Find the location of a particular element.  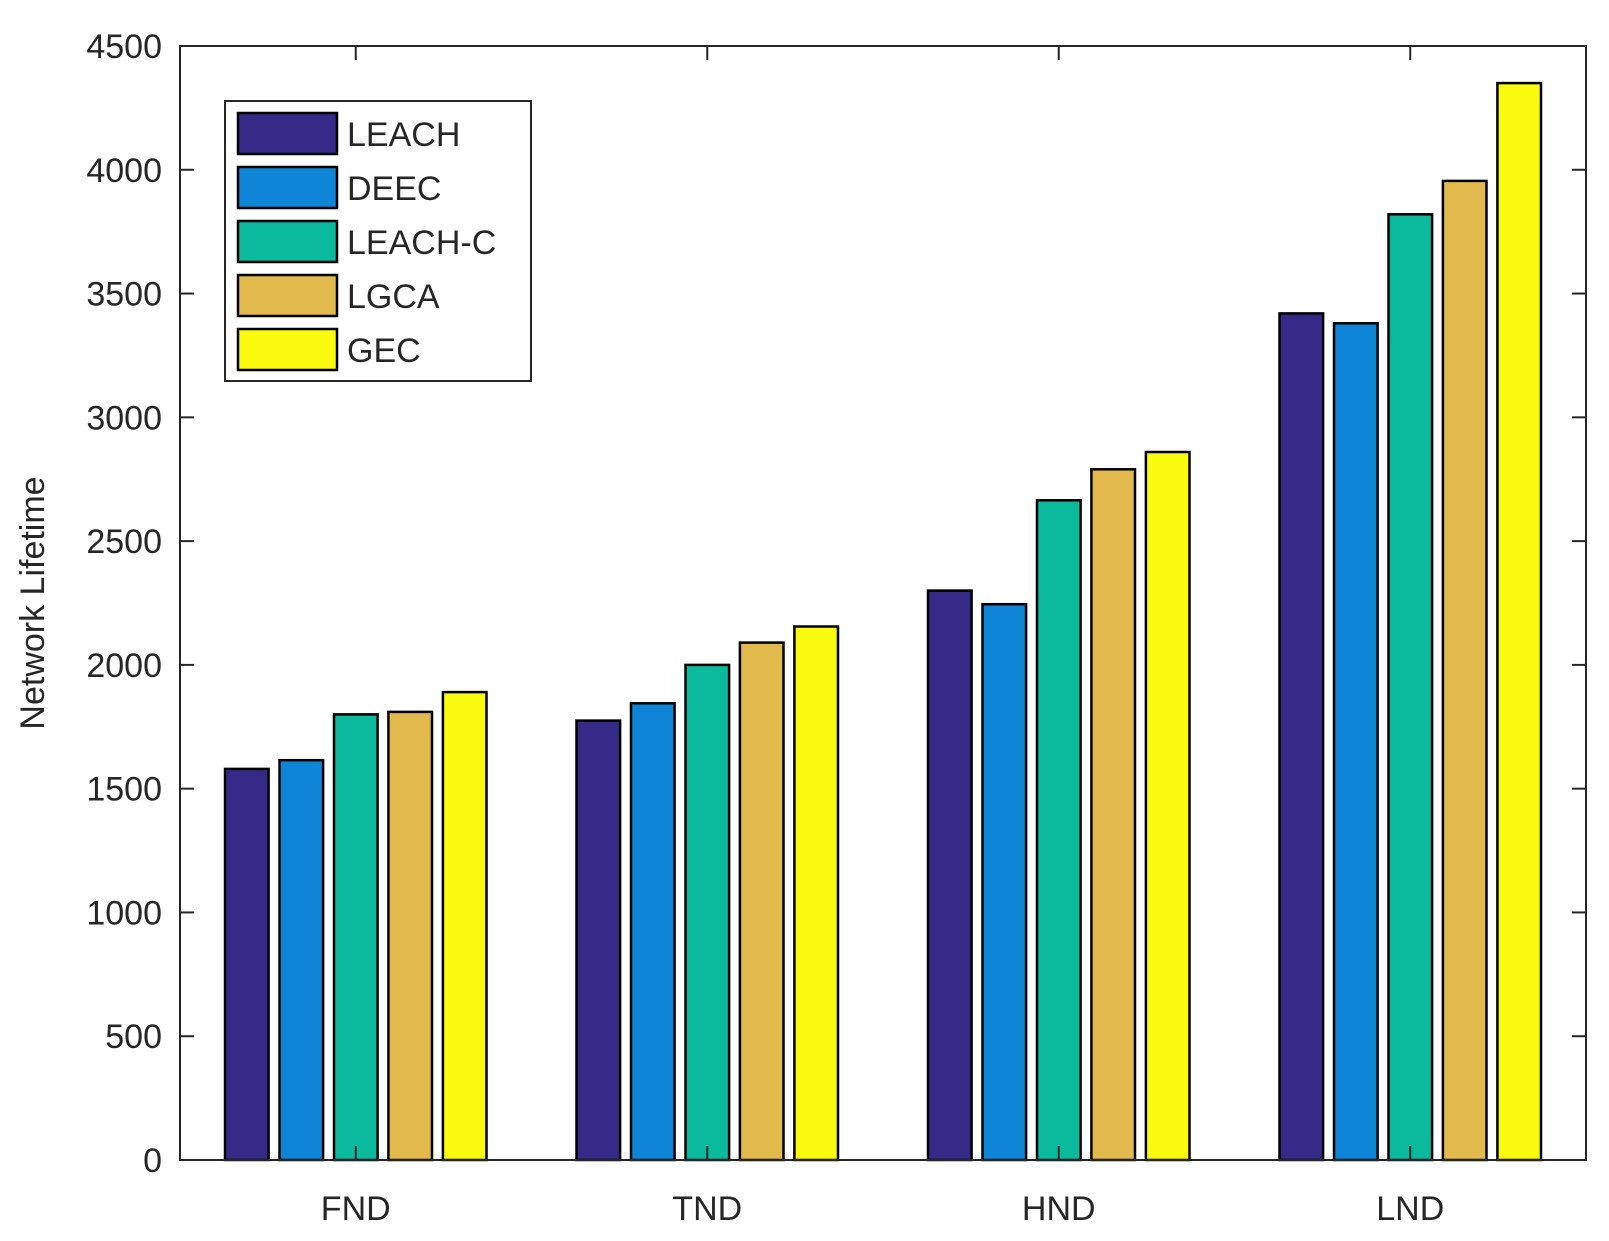

x-tick-labels: FND TND HND LND is located at coordinates (882, 1209).